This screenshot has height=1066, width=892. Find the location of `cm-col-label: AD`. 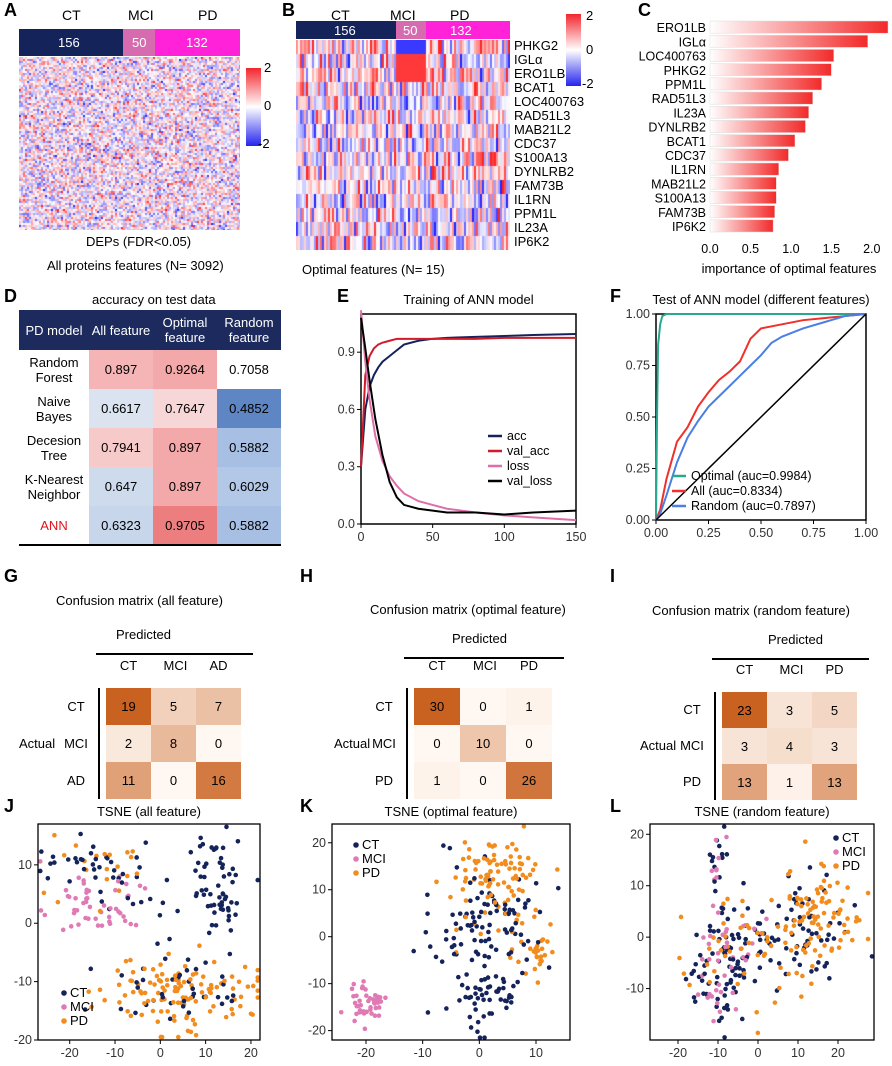

cm-col-label: AD is located at coordinates (218, 665).